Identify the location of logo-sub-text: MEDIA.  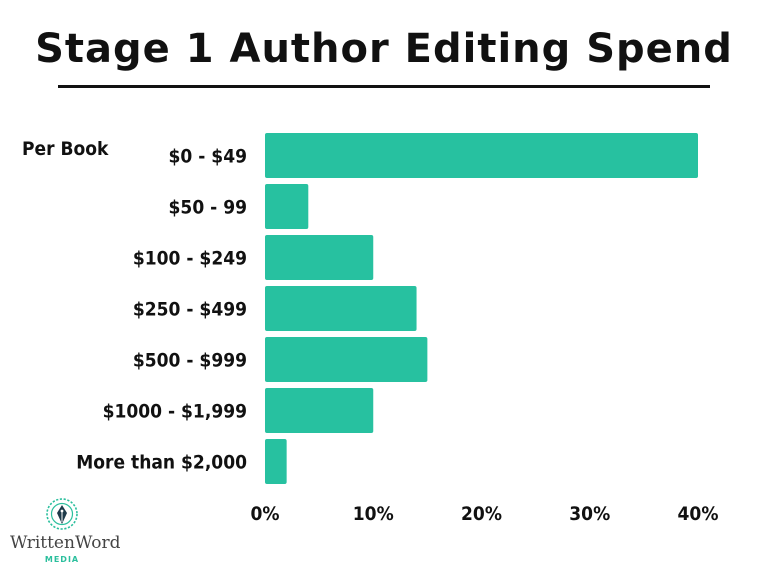
(62, 559).